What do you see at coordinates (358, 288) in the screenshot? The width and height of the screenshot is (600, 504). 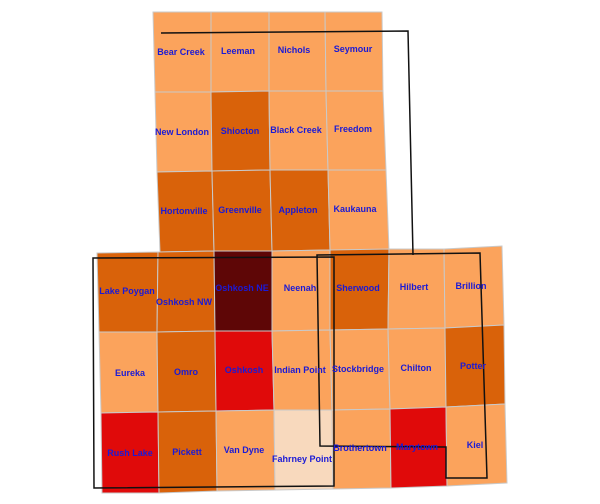 I see `quad-label-sherwood: Sherwood` at bounding box center [358, 288].